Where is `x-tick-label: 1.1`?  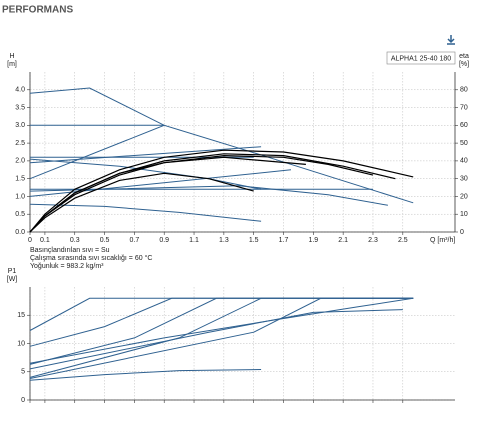
x-tick-label: 1.1 is located at coordinates (194, 240).